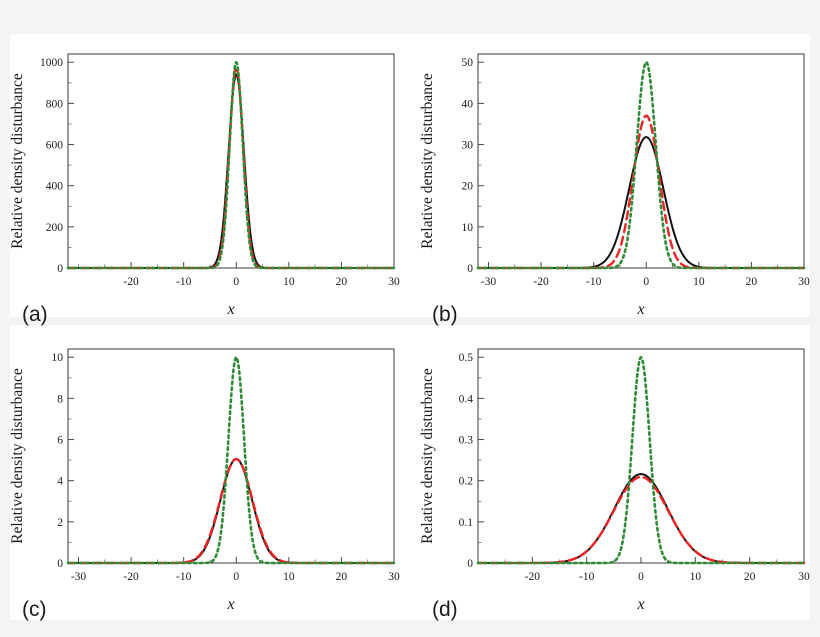  What do you see at coordinates (55, 187) in the screenshot?
I see `y-tick-label: 400` at bounding box center [55, 187].